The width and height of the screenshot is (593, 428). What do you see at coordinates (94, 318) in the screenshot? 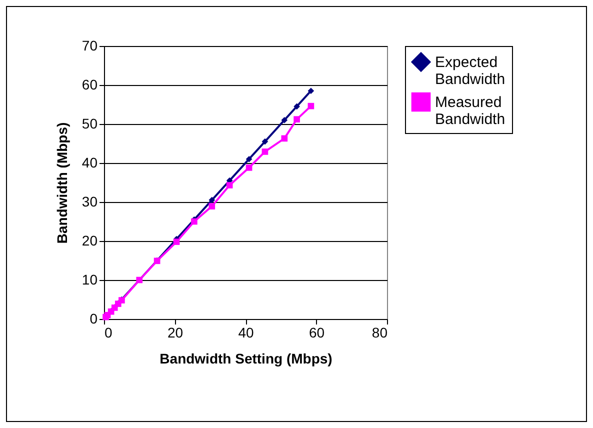
I see `y-tick-label: 0` at bounding box center [94, 318].